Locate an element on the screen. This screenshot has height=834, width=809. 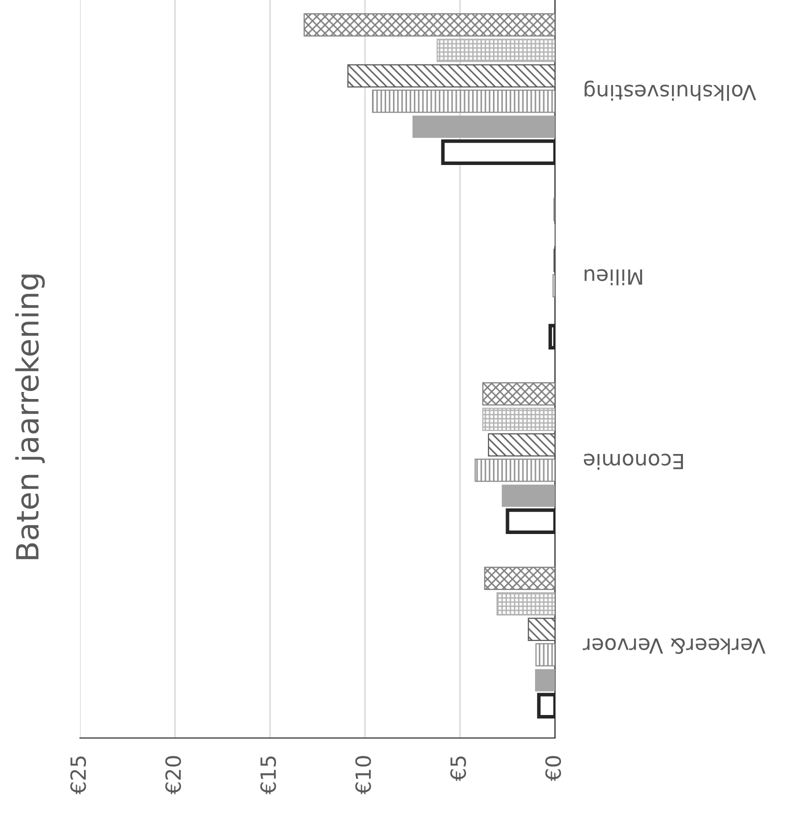
text: Baten jaarrekening is located at coordinates (30, 417).